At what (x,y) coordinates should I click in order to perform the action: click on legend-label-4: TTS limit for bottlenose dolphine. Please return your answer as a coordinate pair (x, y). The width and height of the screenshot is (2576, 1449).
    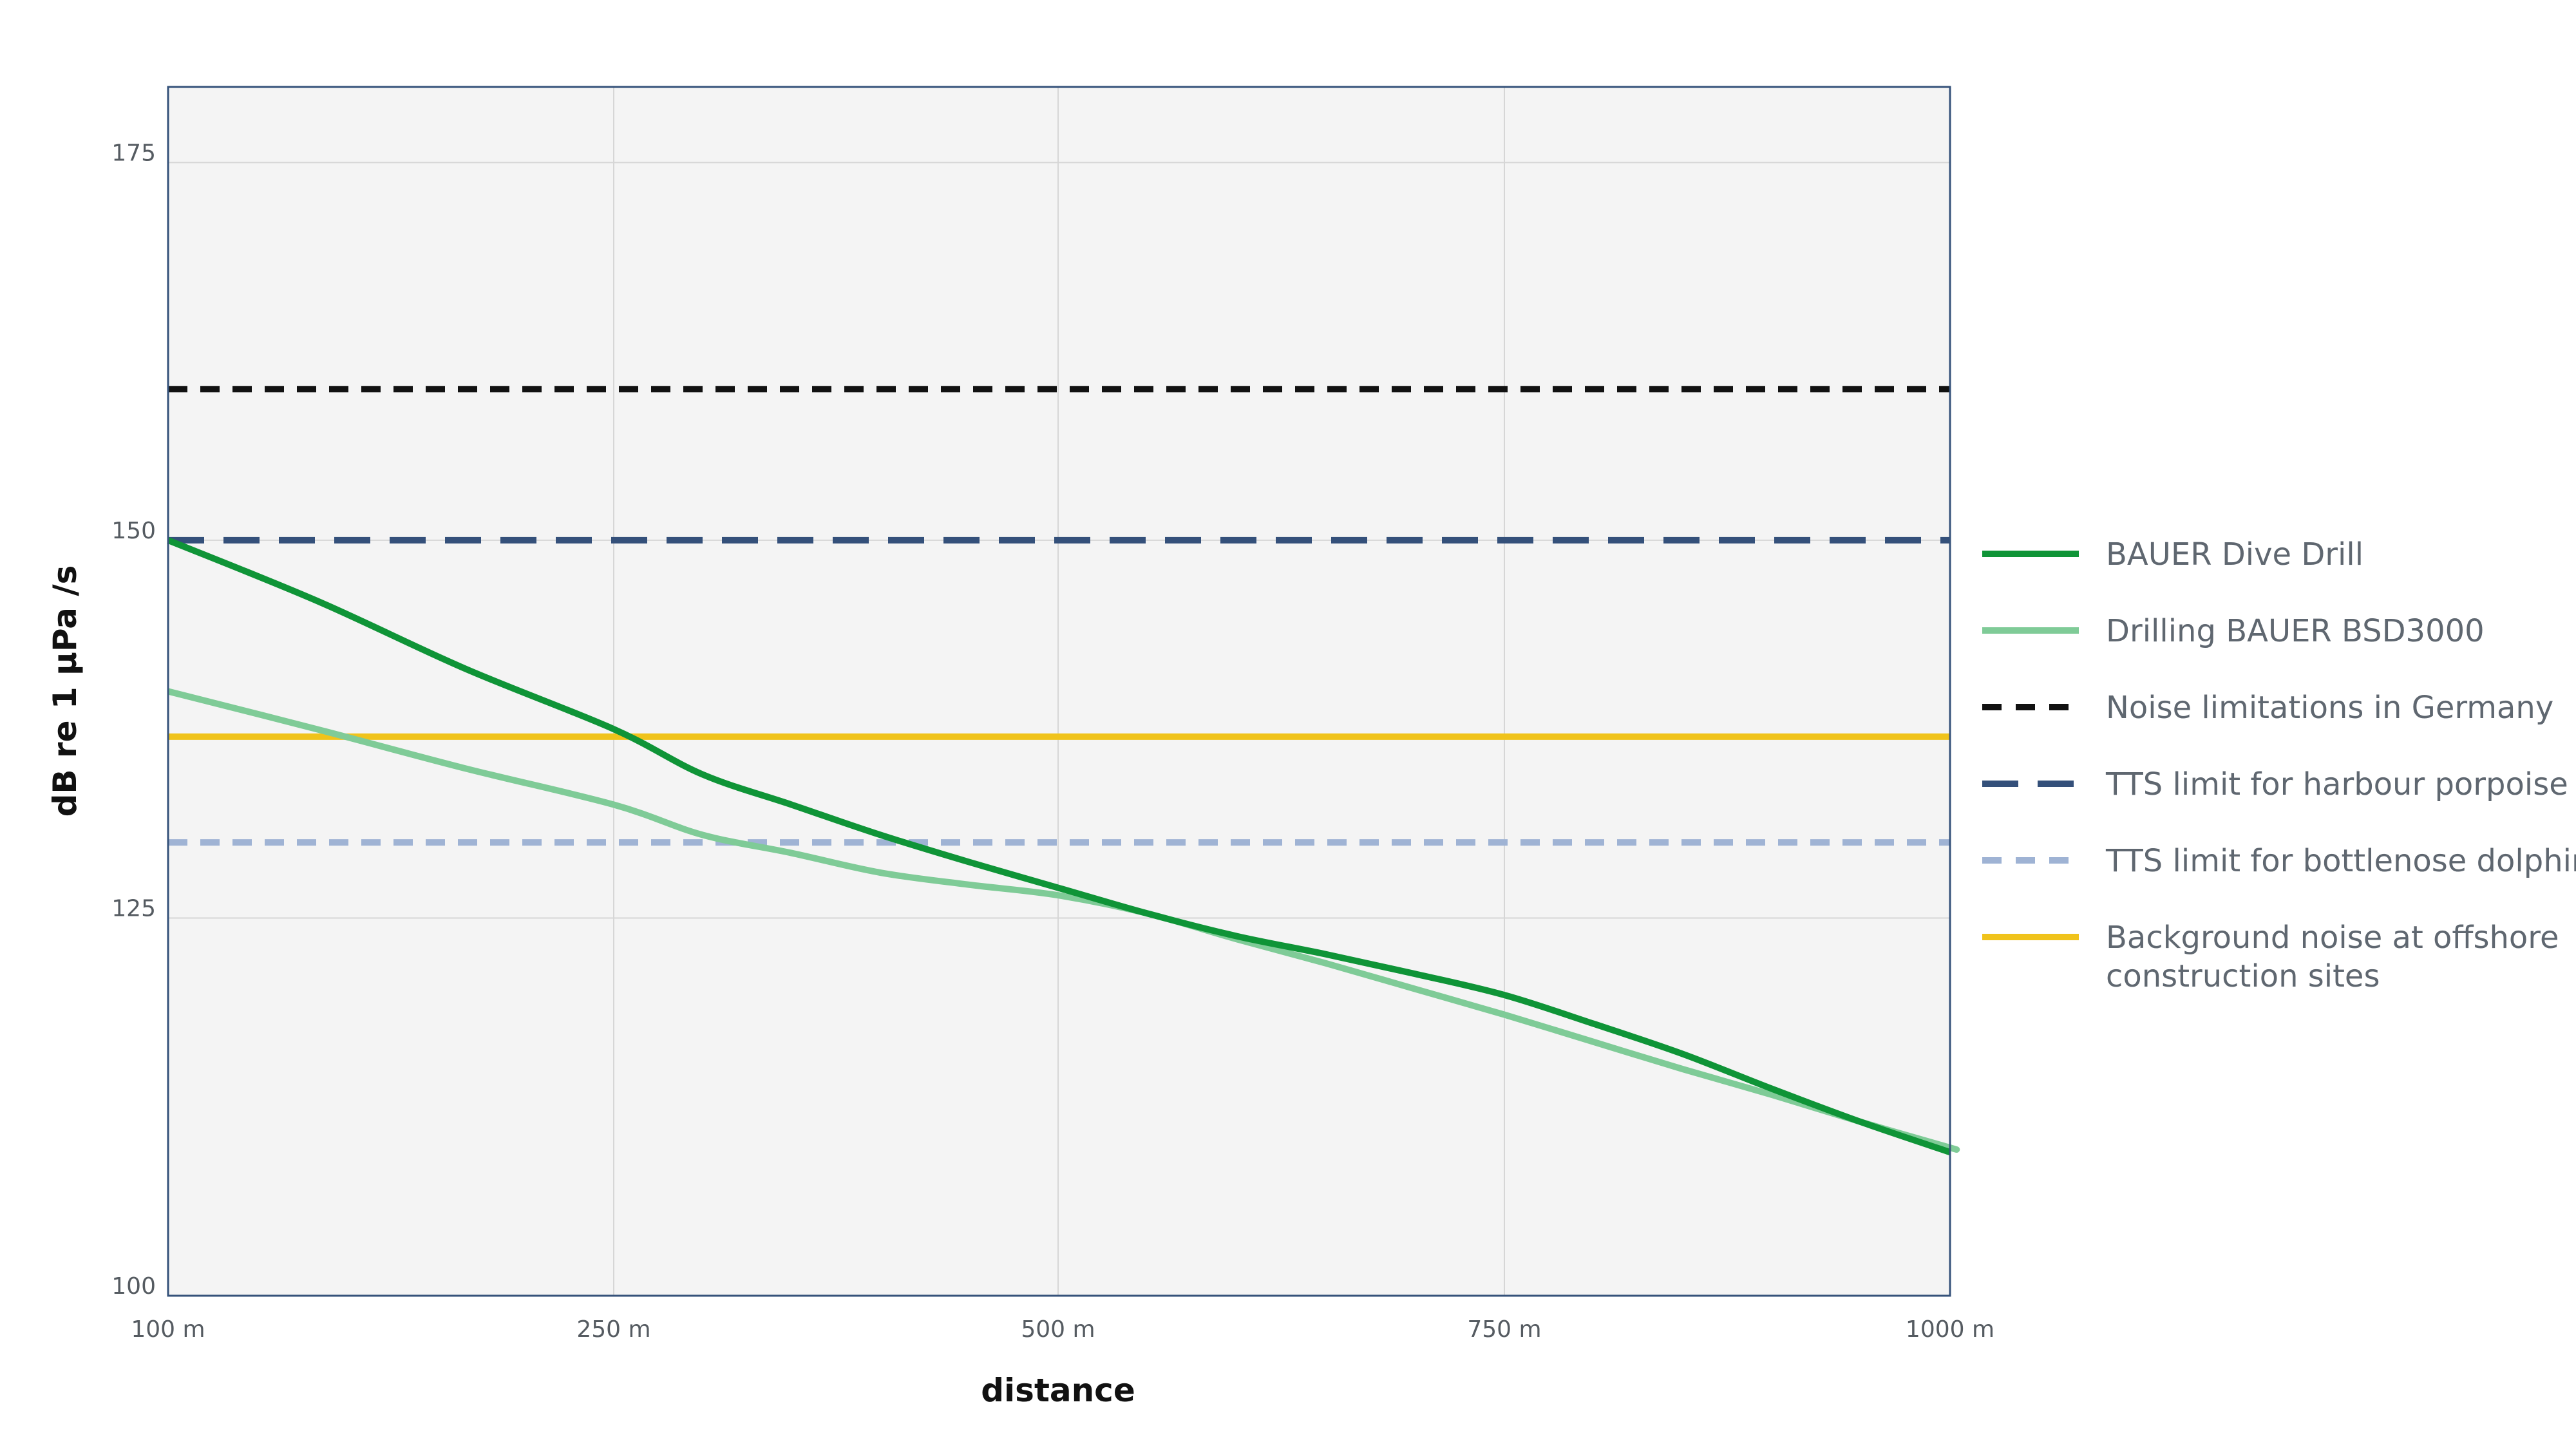
    Looking at the image, I should click on (2340, 861).